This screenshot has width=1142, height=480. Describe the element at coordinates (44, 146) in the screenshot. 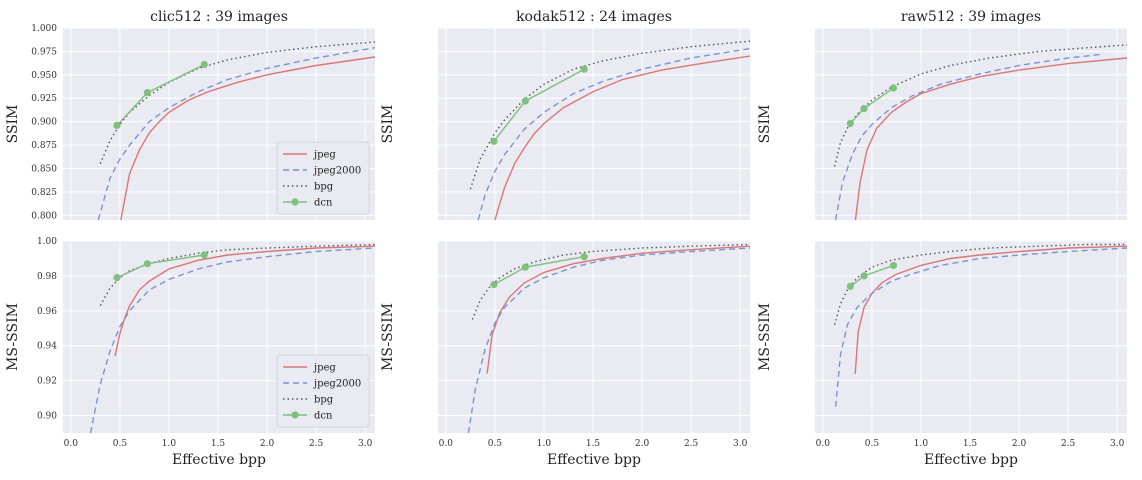

I see `y-tick-label: 0.875` at that location.